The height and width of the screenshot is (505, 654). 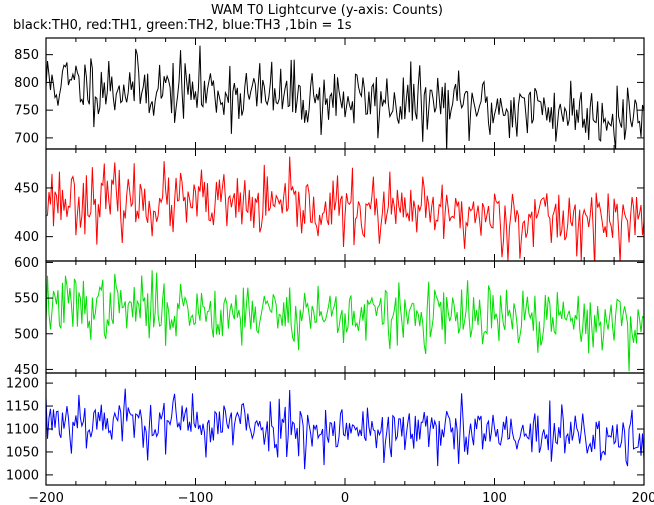 What do you see at coordinates (22, 475) in the screenshot?
I see `y-tick-label: 1000` at bounding box center [22, 475].